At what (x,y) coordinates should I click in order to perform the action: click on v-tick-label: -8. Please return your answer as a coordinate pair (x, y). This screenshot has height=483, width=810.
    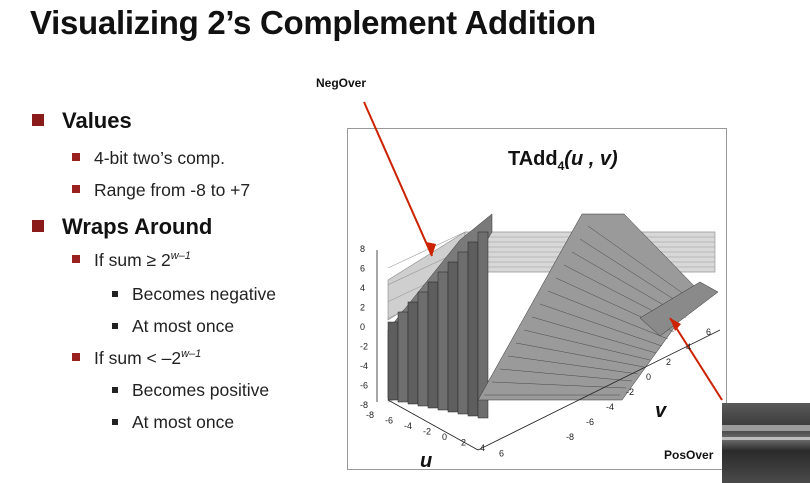
    Looking at the image, I should click on (570, 437).